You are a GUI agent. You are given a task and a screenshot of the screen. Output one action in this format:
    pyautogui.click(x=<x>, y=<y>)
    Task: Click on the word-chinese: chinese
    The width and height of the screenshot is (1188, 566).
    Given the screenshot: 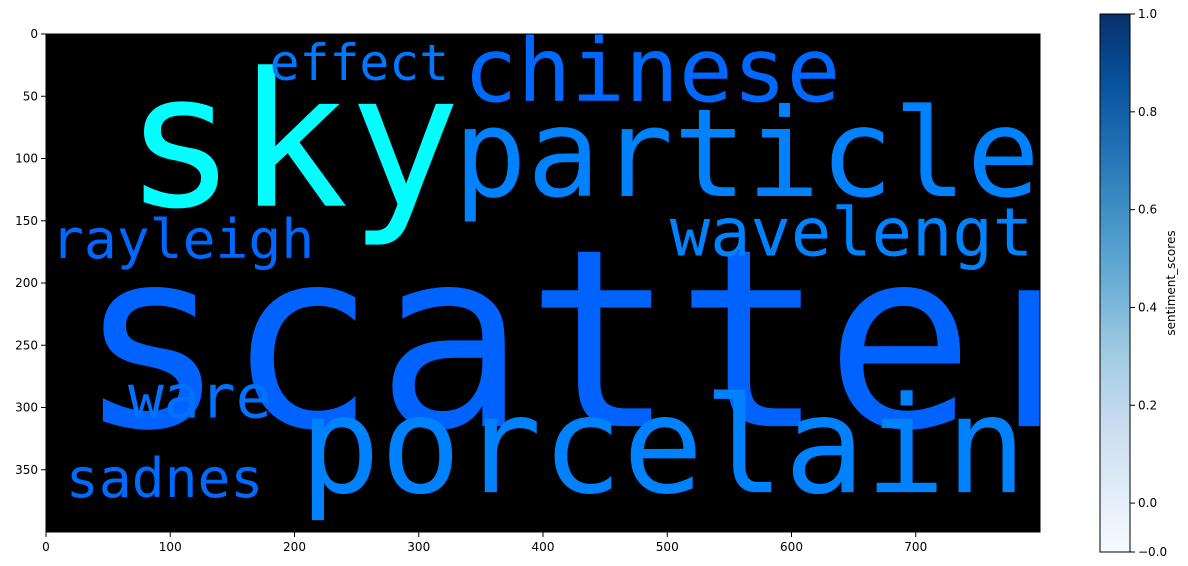 What is the action you would take?
    pyautogui.click(x=651, y=71)
    